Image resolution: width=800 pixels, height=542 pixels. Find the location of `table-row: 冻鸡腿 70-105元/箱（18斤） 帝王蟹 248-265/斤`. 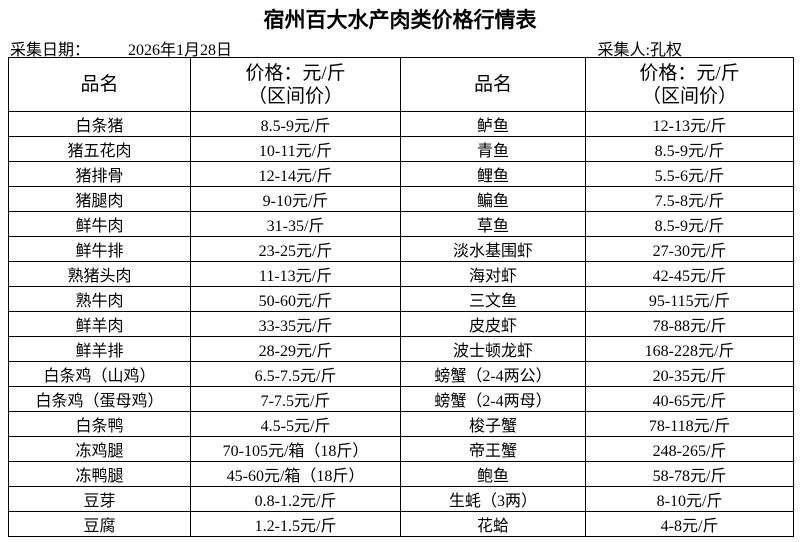

table-row: 冻鸡腿 70-105元/箱（18斤） 帝王蟹 248-265/斤 is located at coordinates (401, 449).